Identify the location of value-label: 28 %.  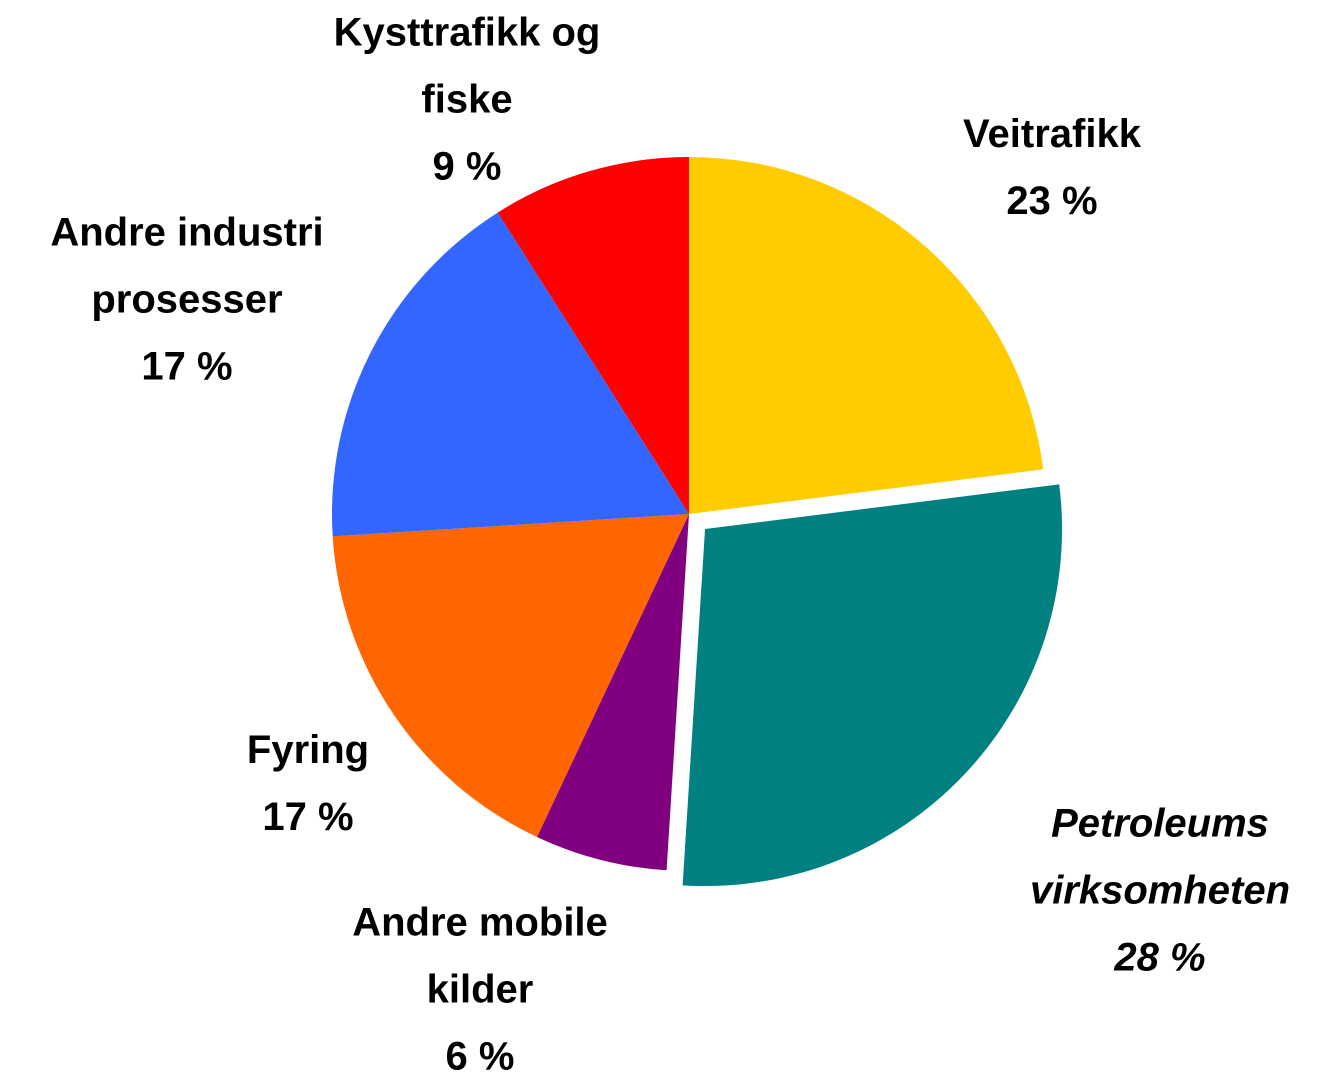
(1160, 957).